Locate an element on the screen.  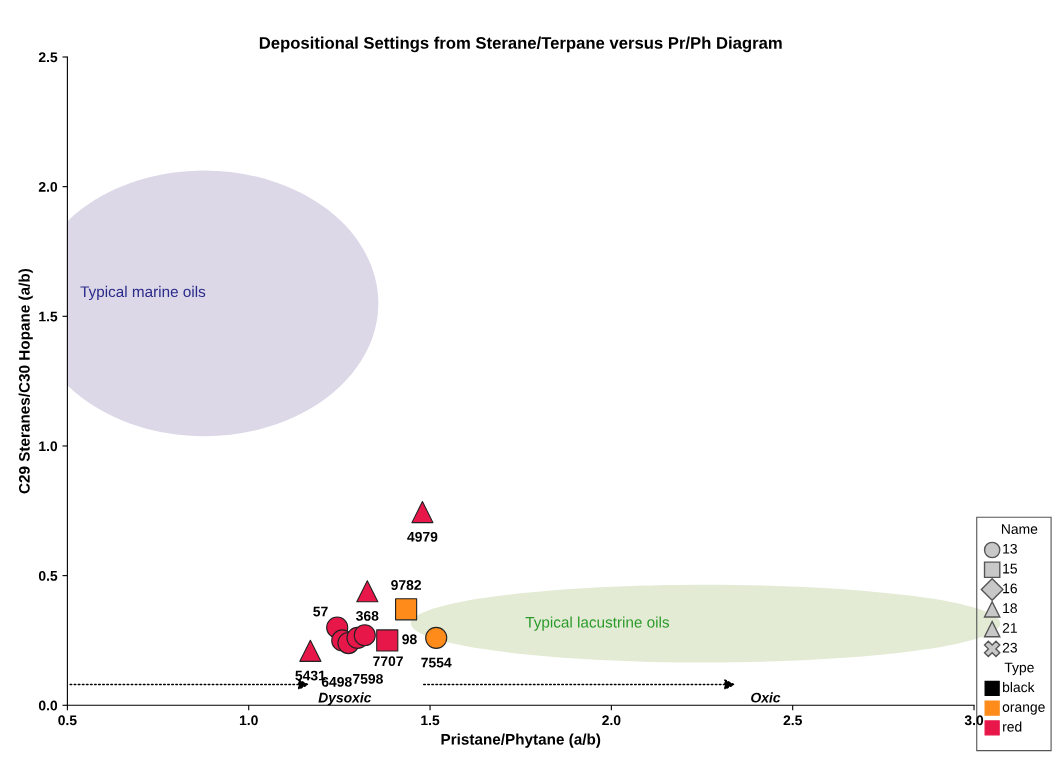
annotation: 57 is located at coordinates (320, 611).